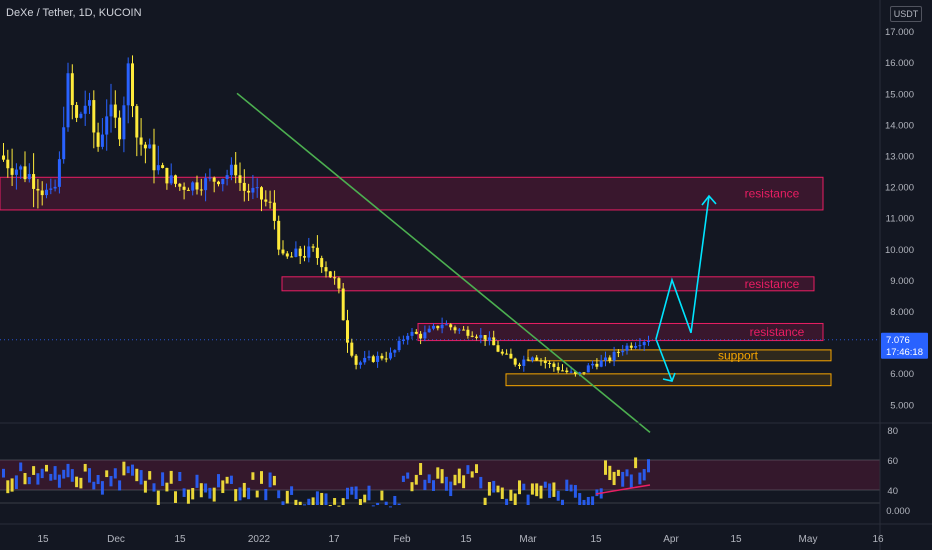  Describe the element at coordinates (180, 539) in the screenshot. I see `time-tick-label: 15` at that location.